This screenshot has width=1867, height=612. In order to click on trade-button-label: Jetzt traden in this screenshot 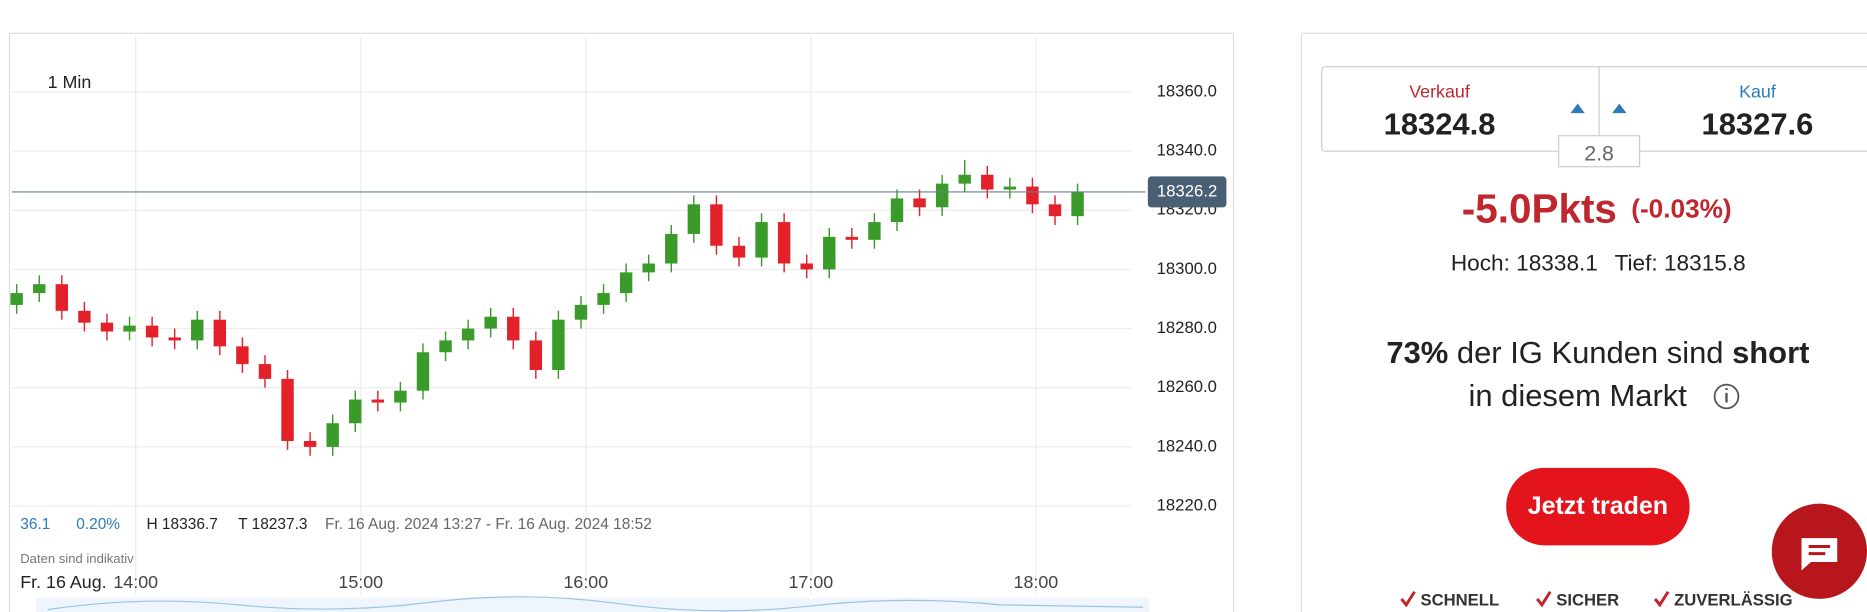, I will do `click(1598, 506)`.